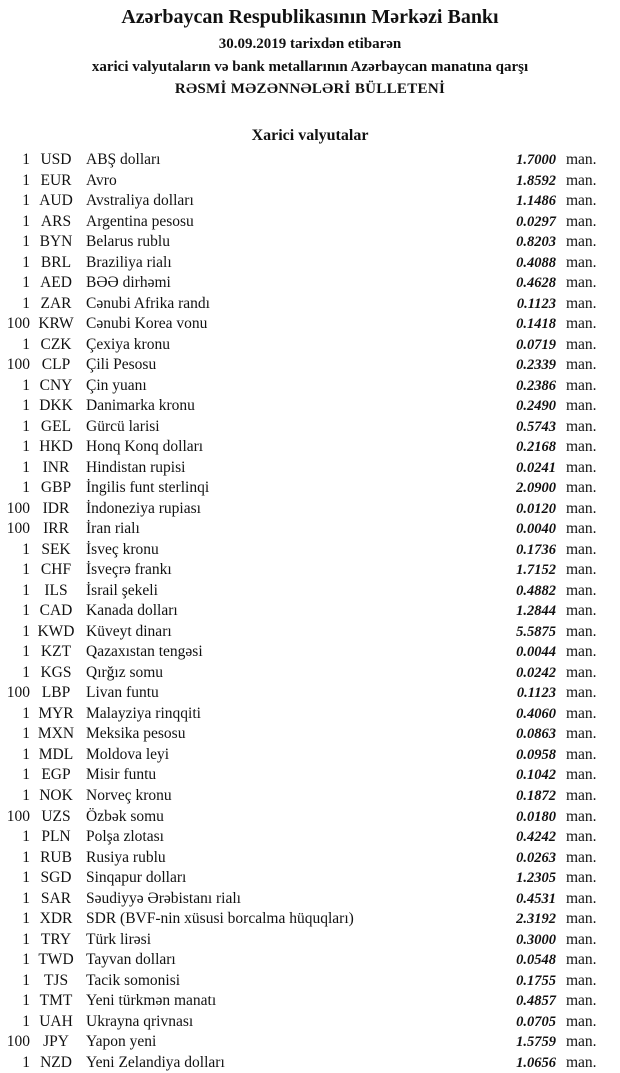 Image resolution: width=620 pixels, height=1073 pixels. What do you see at coordinates (310, 652) in the screenshot?
I see `rate-row: 1 KZT Qazaxıstan tengəsi 0.0044 man.` at bounding box center [310, 652].